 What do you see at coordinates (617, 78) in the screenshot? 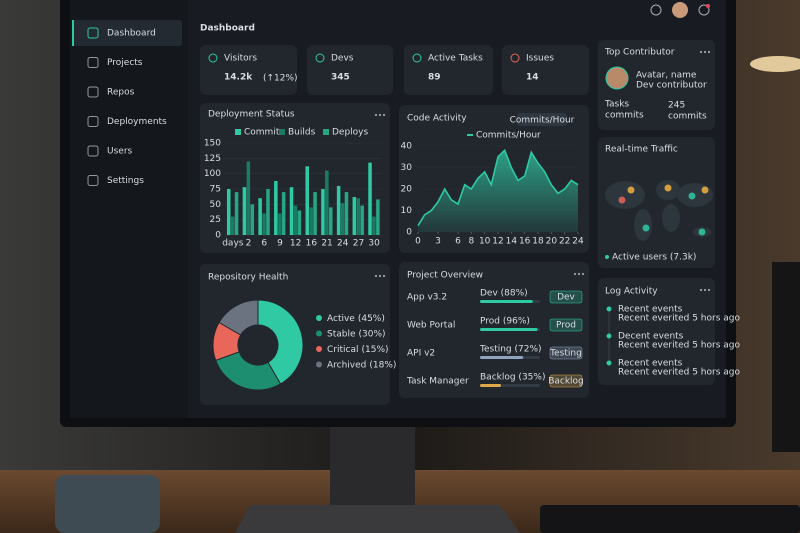
I see `contributor-avatar` at bounding box center [617, 78].